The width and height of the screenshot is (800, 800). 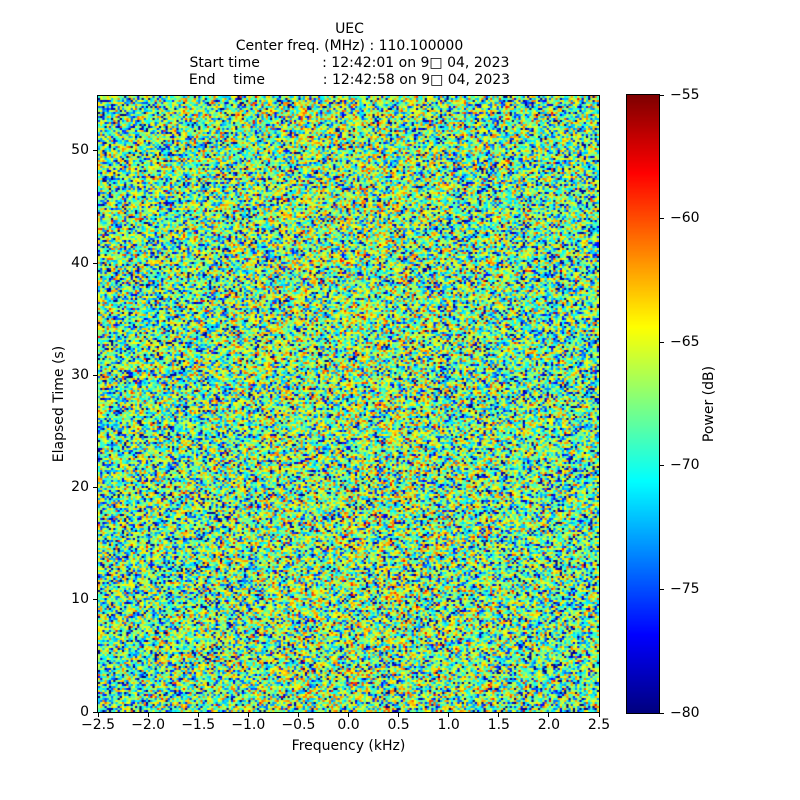 What do you see at coordinates (709, 404) in the screenshot?
I see `colorbar-label: Power (dB)` at bounding box center [709, 404].